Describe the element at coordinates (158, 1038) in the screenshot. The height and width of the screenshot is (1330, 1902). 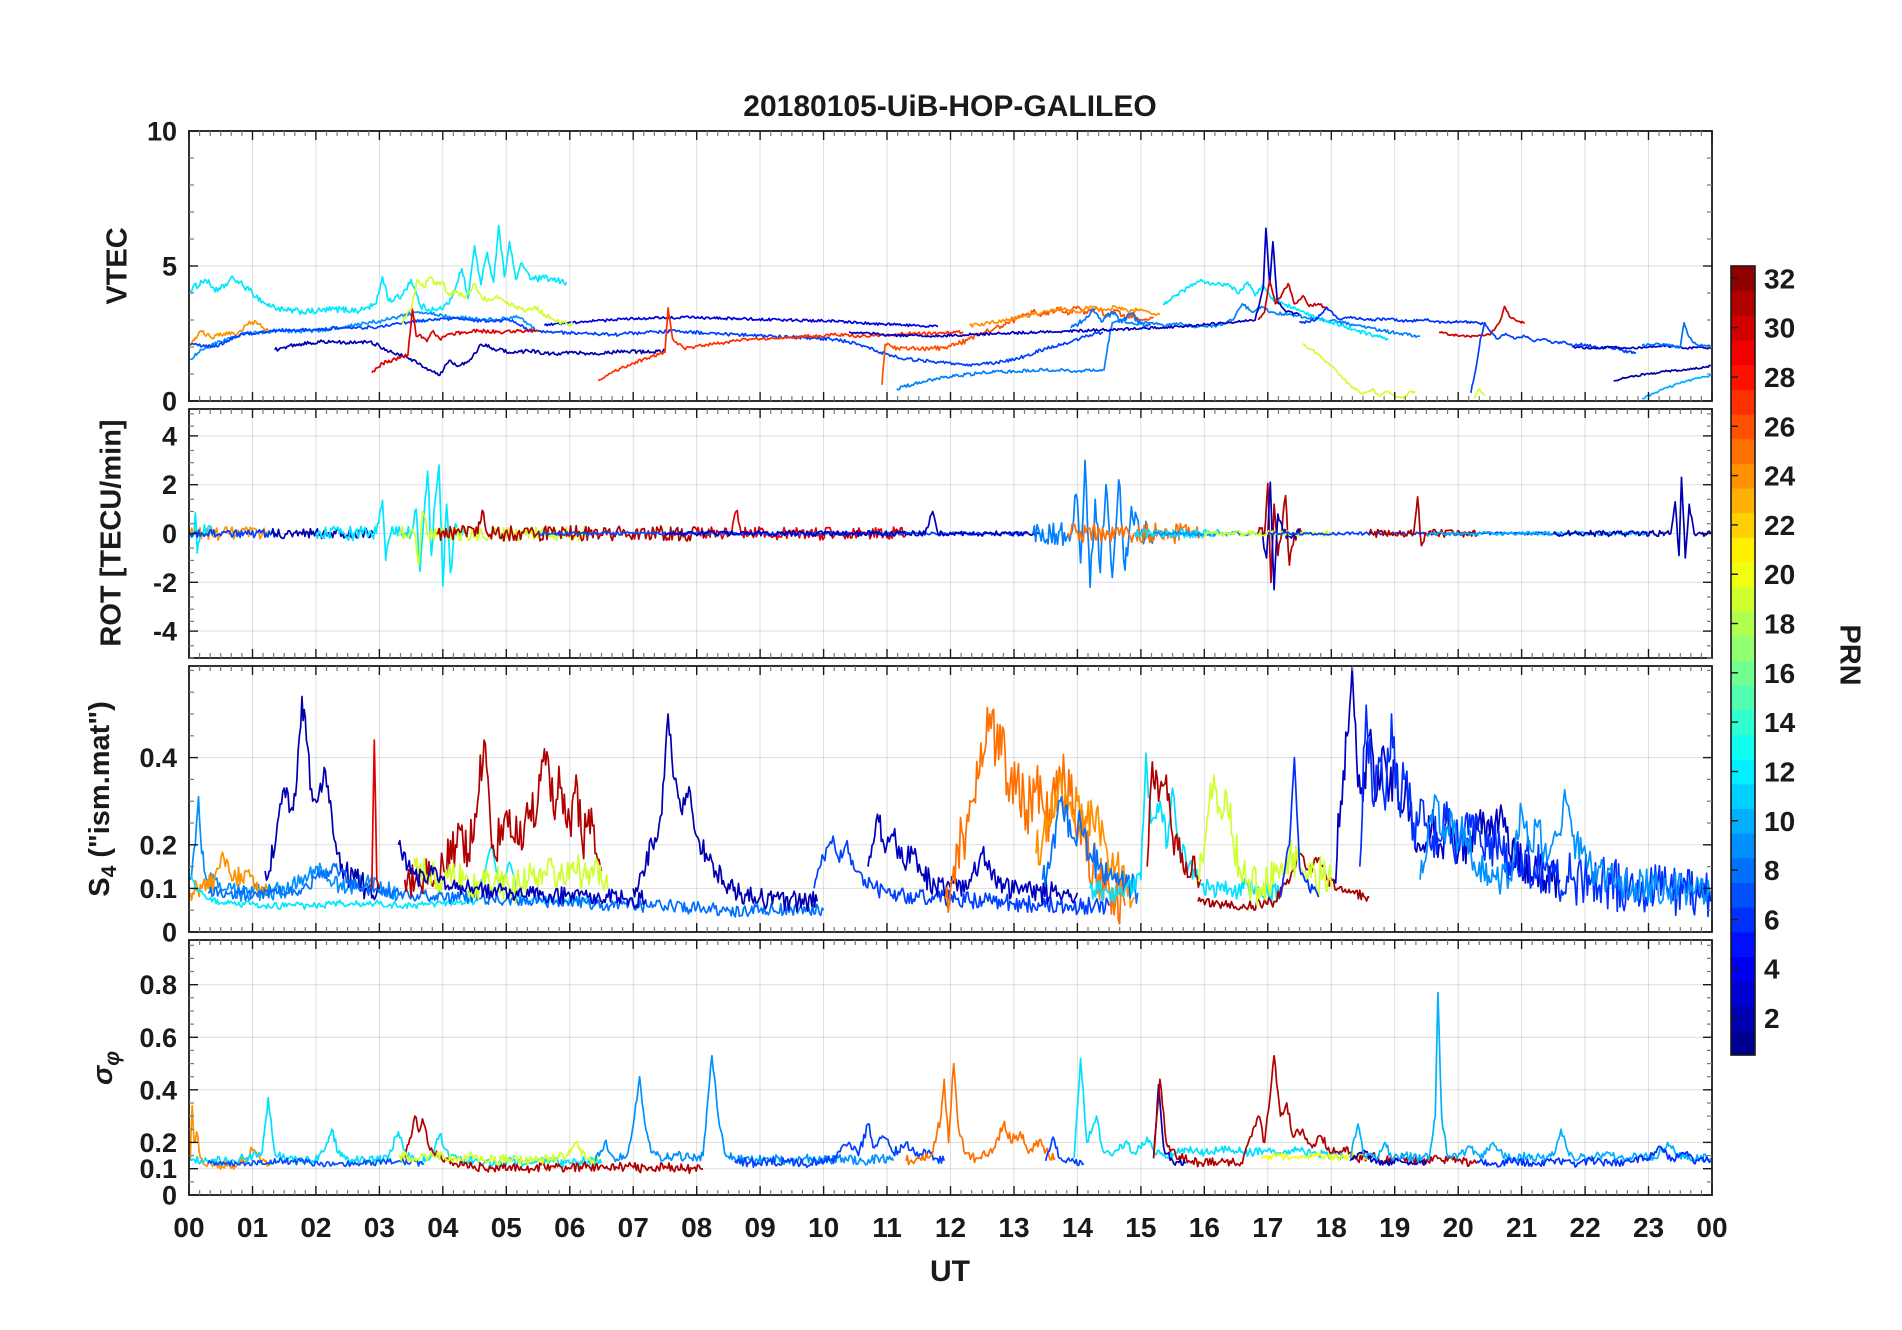
I see `y-tick-label: 0.6` at that location.